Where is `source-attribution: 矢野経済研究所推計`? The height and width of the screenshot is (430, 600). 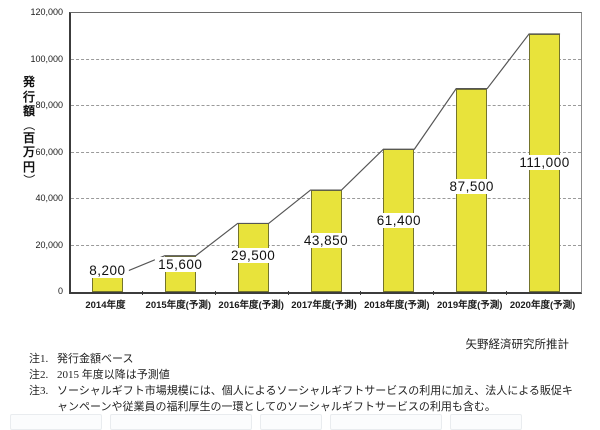
source-attribution: 矢野経済研究所推計 is located at coordinates (517, 345).